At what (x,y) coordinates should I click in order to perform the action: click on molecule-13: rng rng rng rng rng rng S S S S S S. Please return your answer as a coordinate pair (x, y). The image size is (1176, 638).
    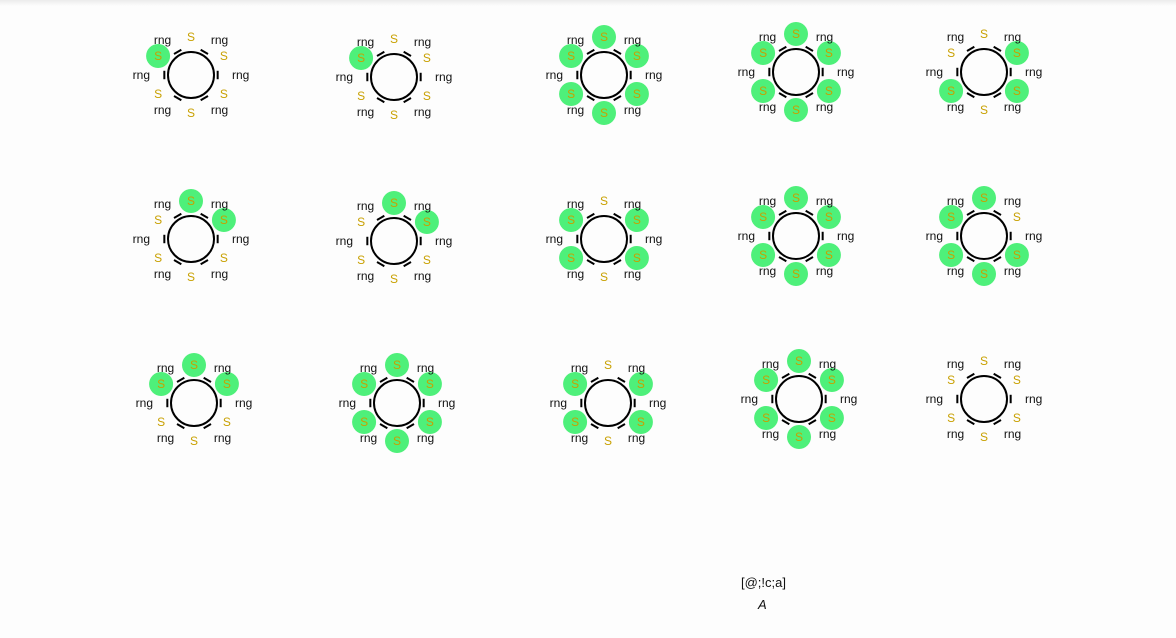
    Looking at the image, I should click on (608, 403).